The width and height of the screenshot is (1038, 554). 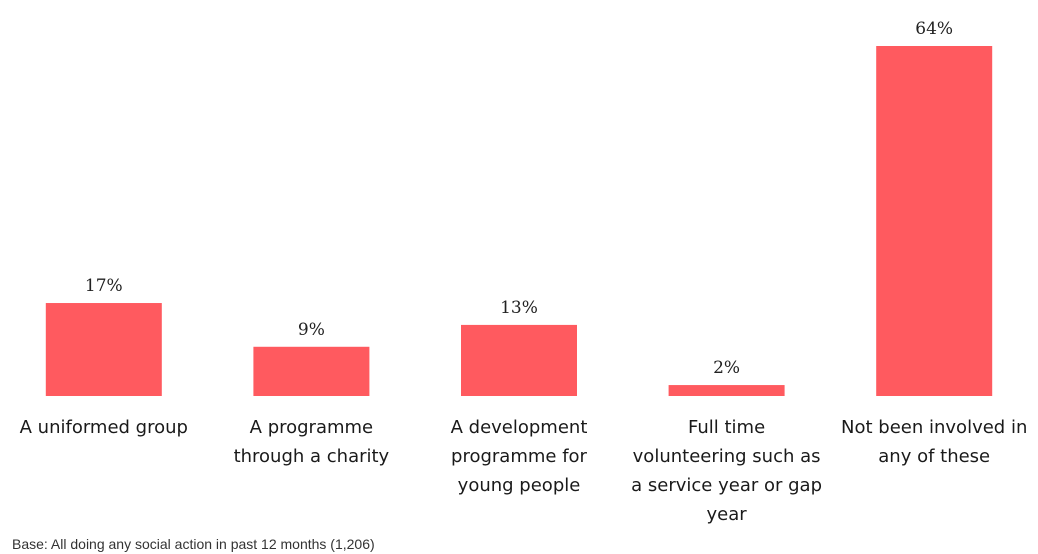 What do you see at coordinates (934, 442) in the screenshot?
I see `category-label-5: Not been involved in any of these` at bounding box center [934, 442].